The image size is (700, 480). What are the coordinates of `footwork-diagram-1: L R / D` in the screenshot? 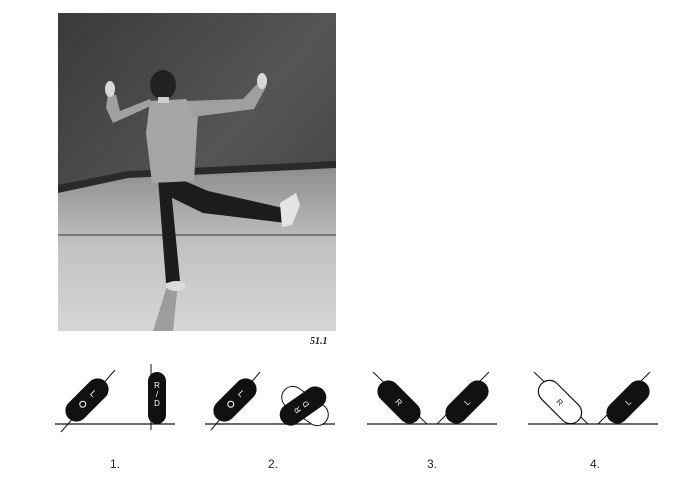 It's located at (130, 398).